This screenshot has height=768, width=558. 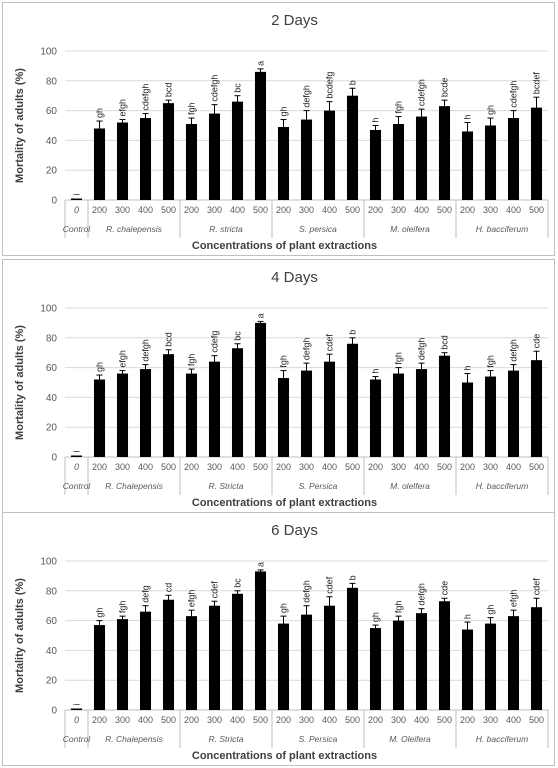 I want to click on group-label: Control, so click(x=77, y=739).